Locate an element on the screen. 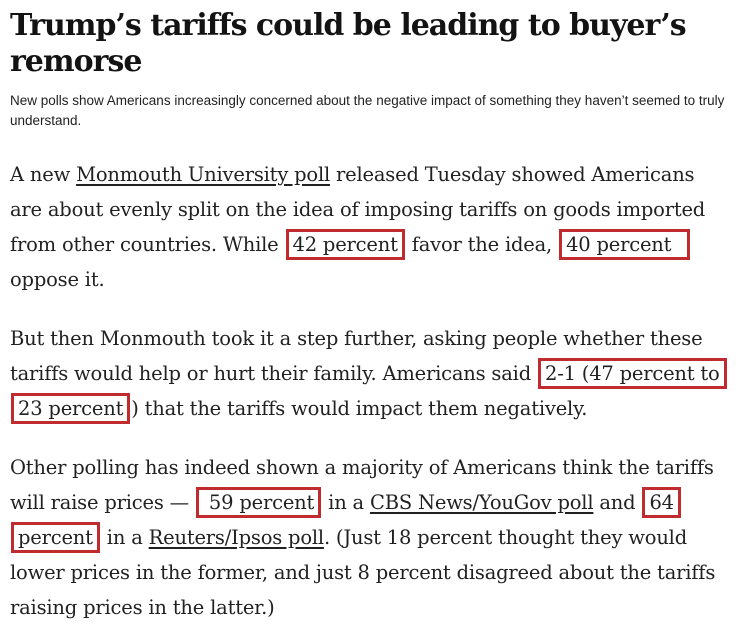 The height and width of the screenshot is (625, 750). inline-link: Monmouth University poll is located at coordinates (203, 174).